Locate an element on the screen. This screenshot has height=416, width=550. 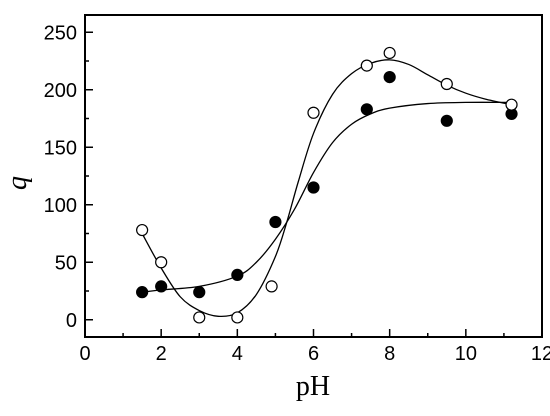
x-tick-label: 10 is located at coordinates (466, 354).